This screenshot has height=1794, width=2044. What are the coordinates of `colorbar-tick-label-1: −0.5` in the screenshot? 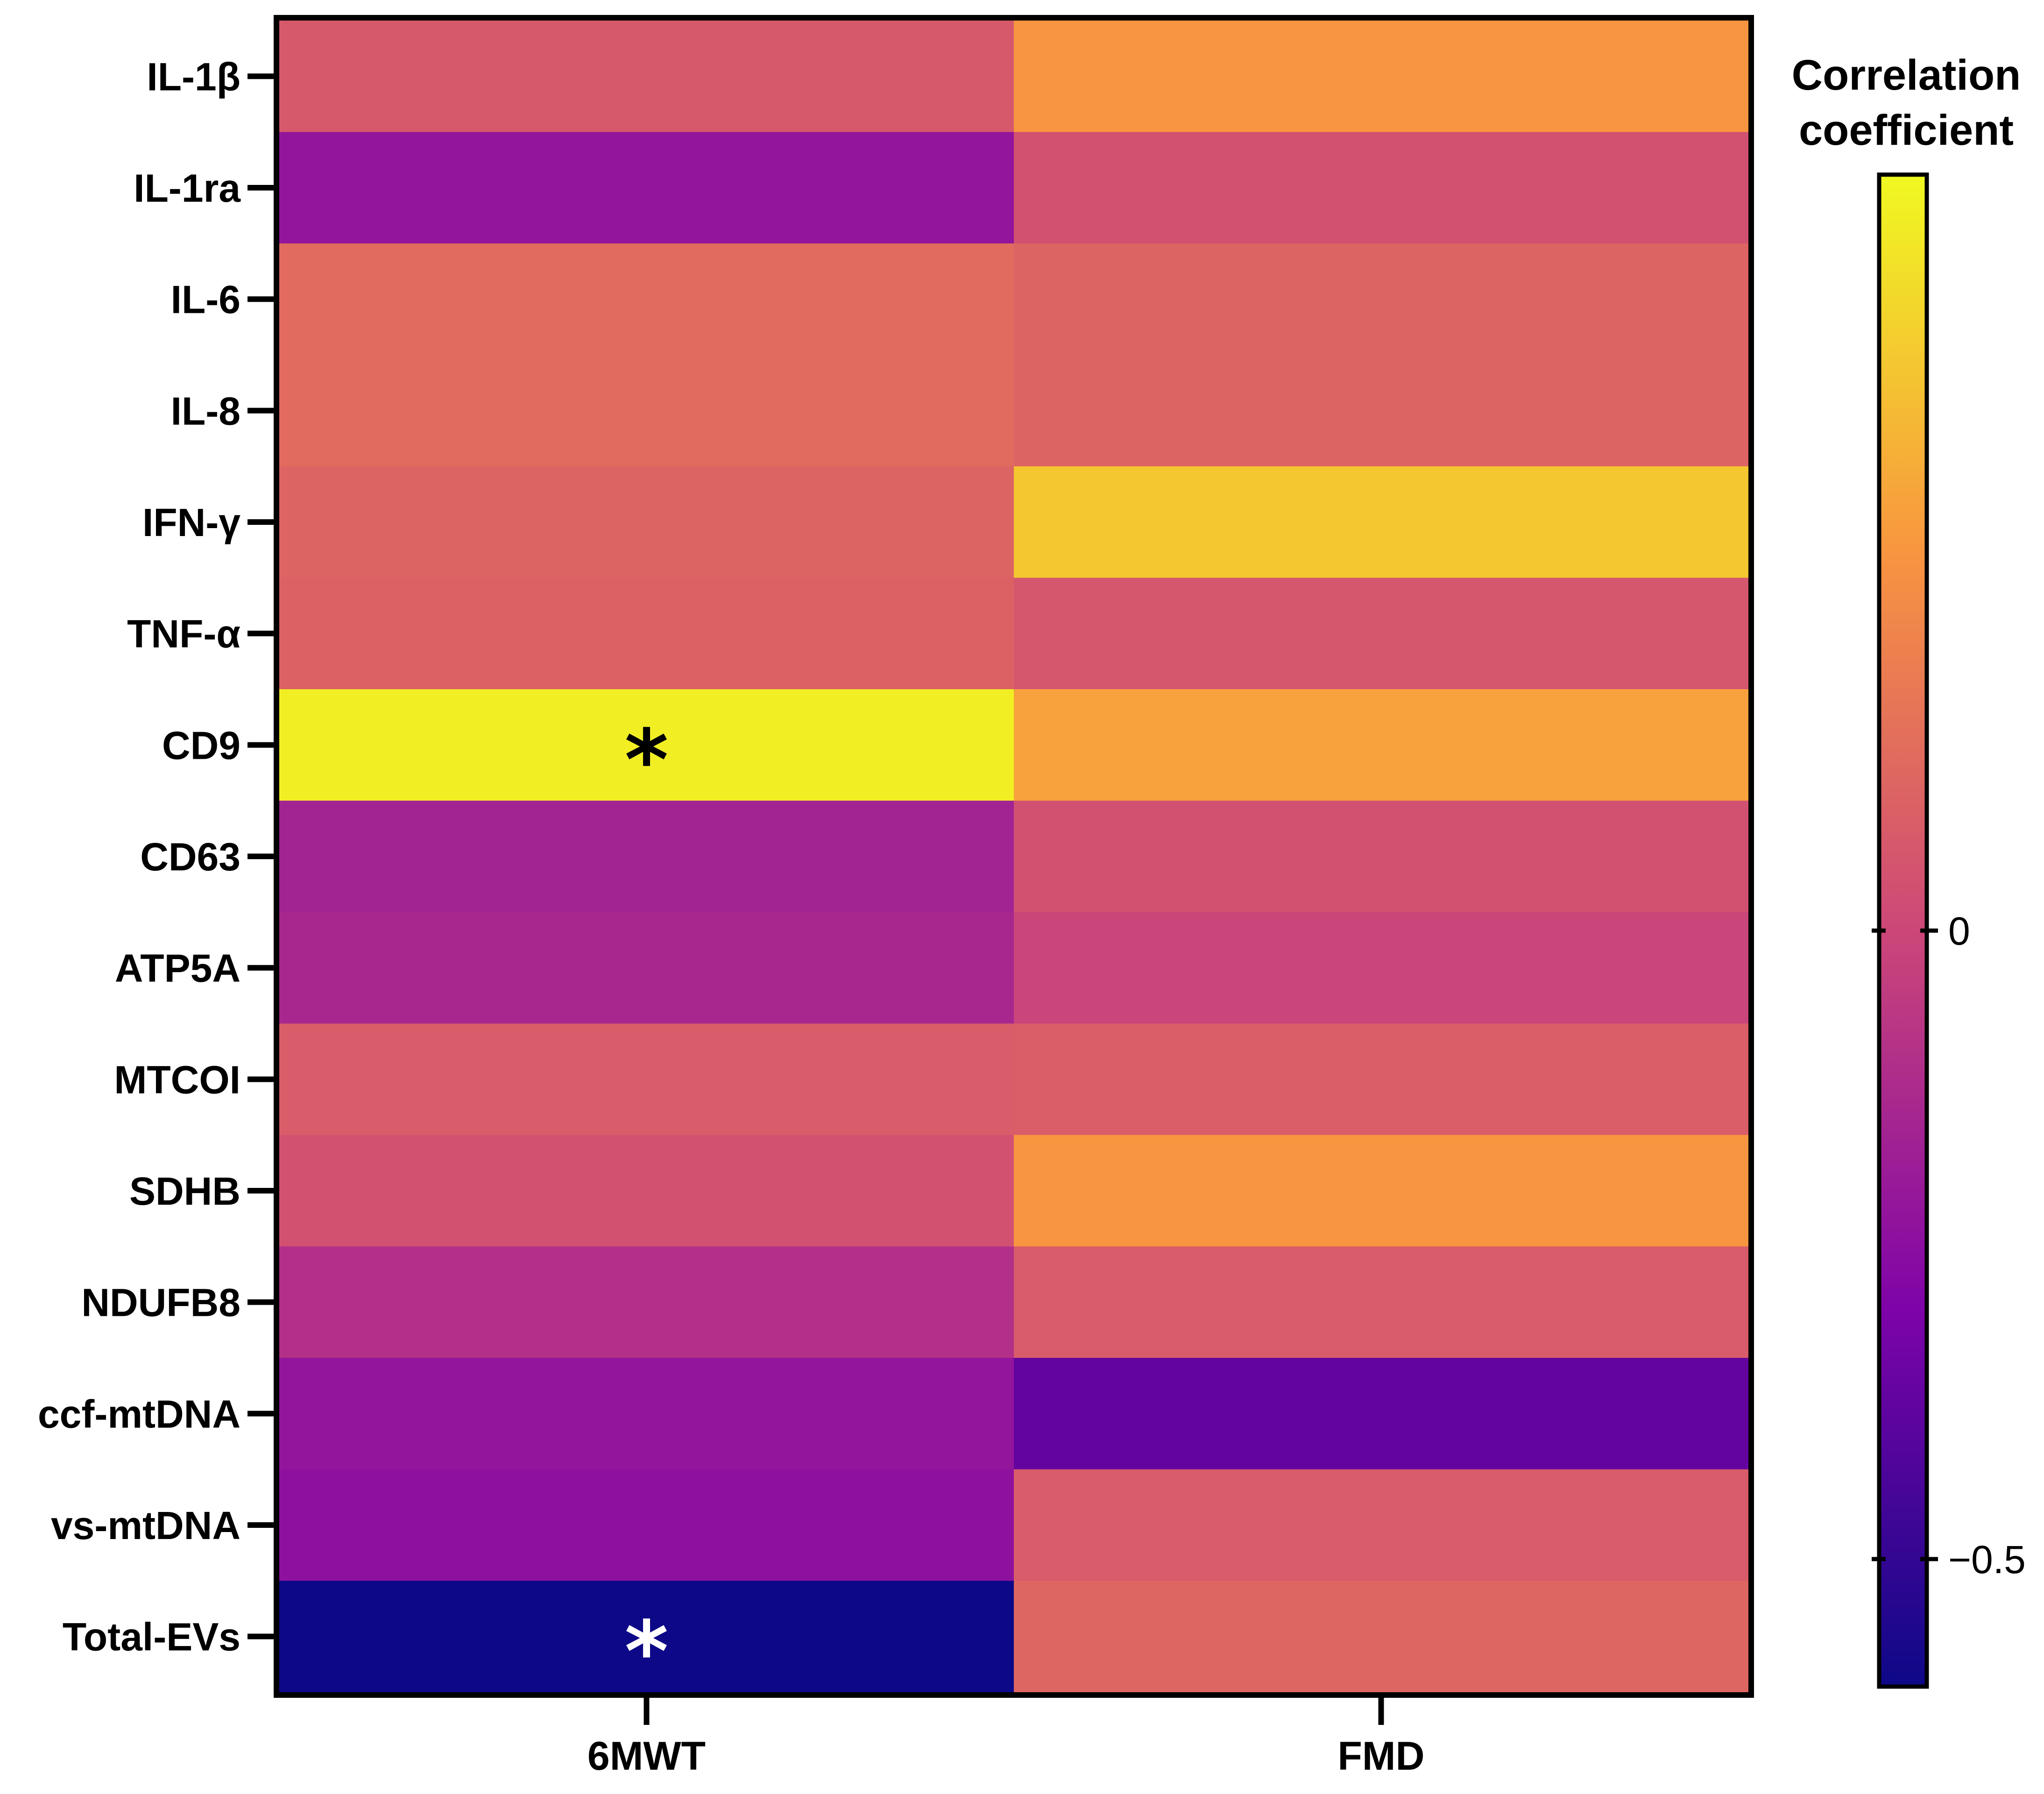 It's located at (1987, 1560).